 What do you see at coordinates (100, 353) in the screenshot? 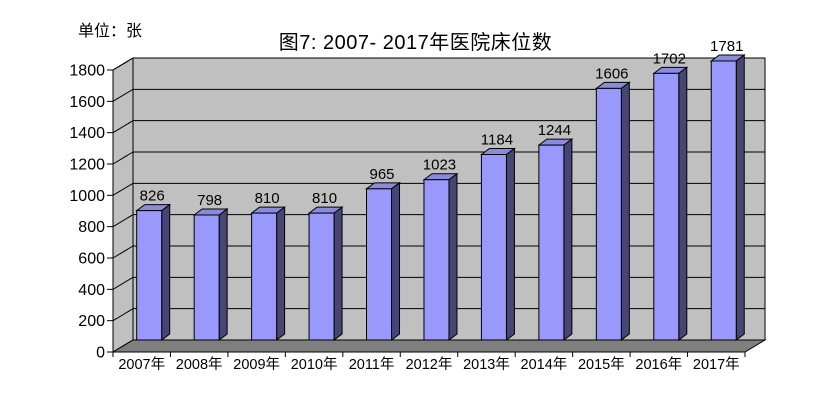
I see `y-tick-label: 0` at bounding box center [100, 353].